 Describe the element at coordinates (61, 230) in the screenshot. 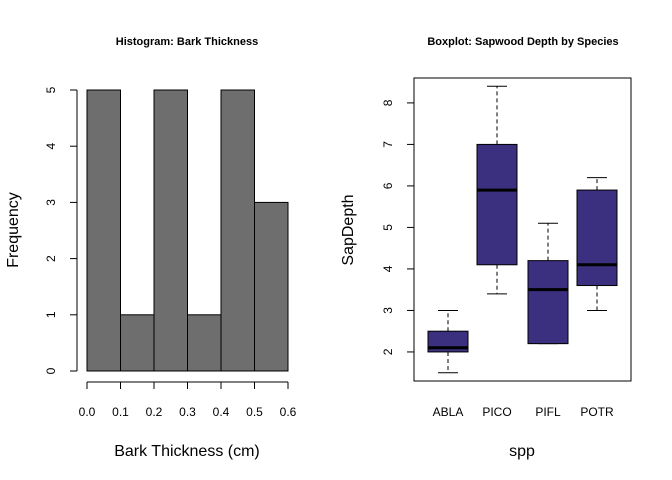

I see `histogram-y-axis: 0 1 2 3 4 5` at that location.